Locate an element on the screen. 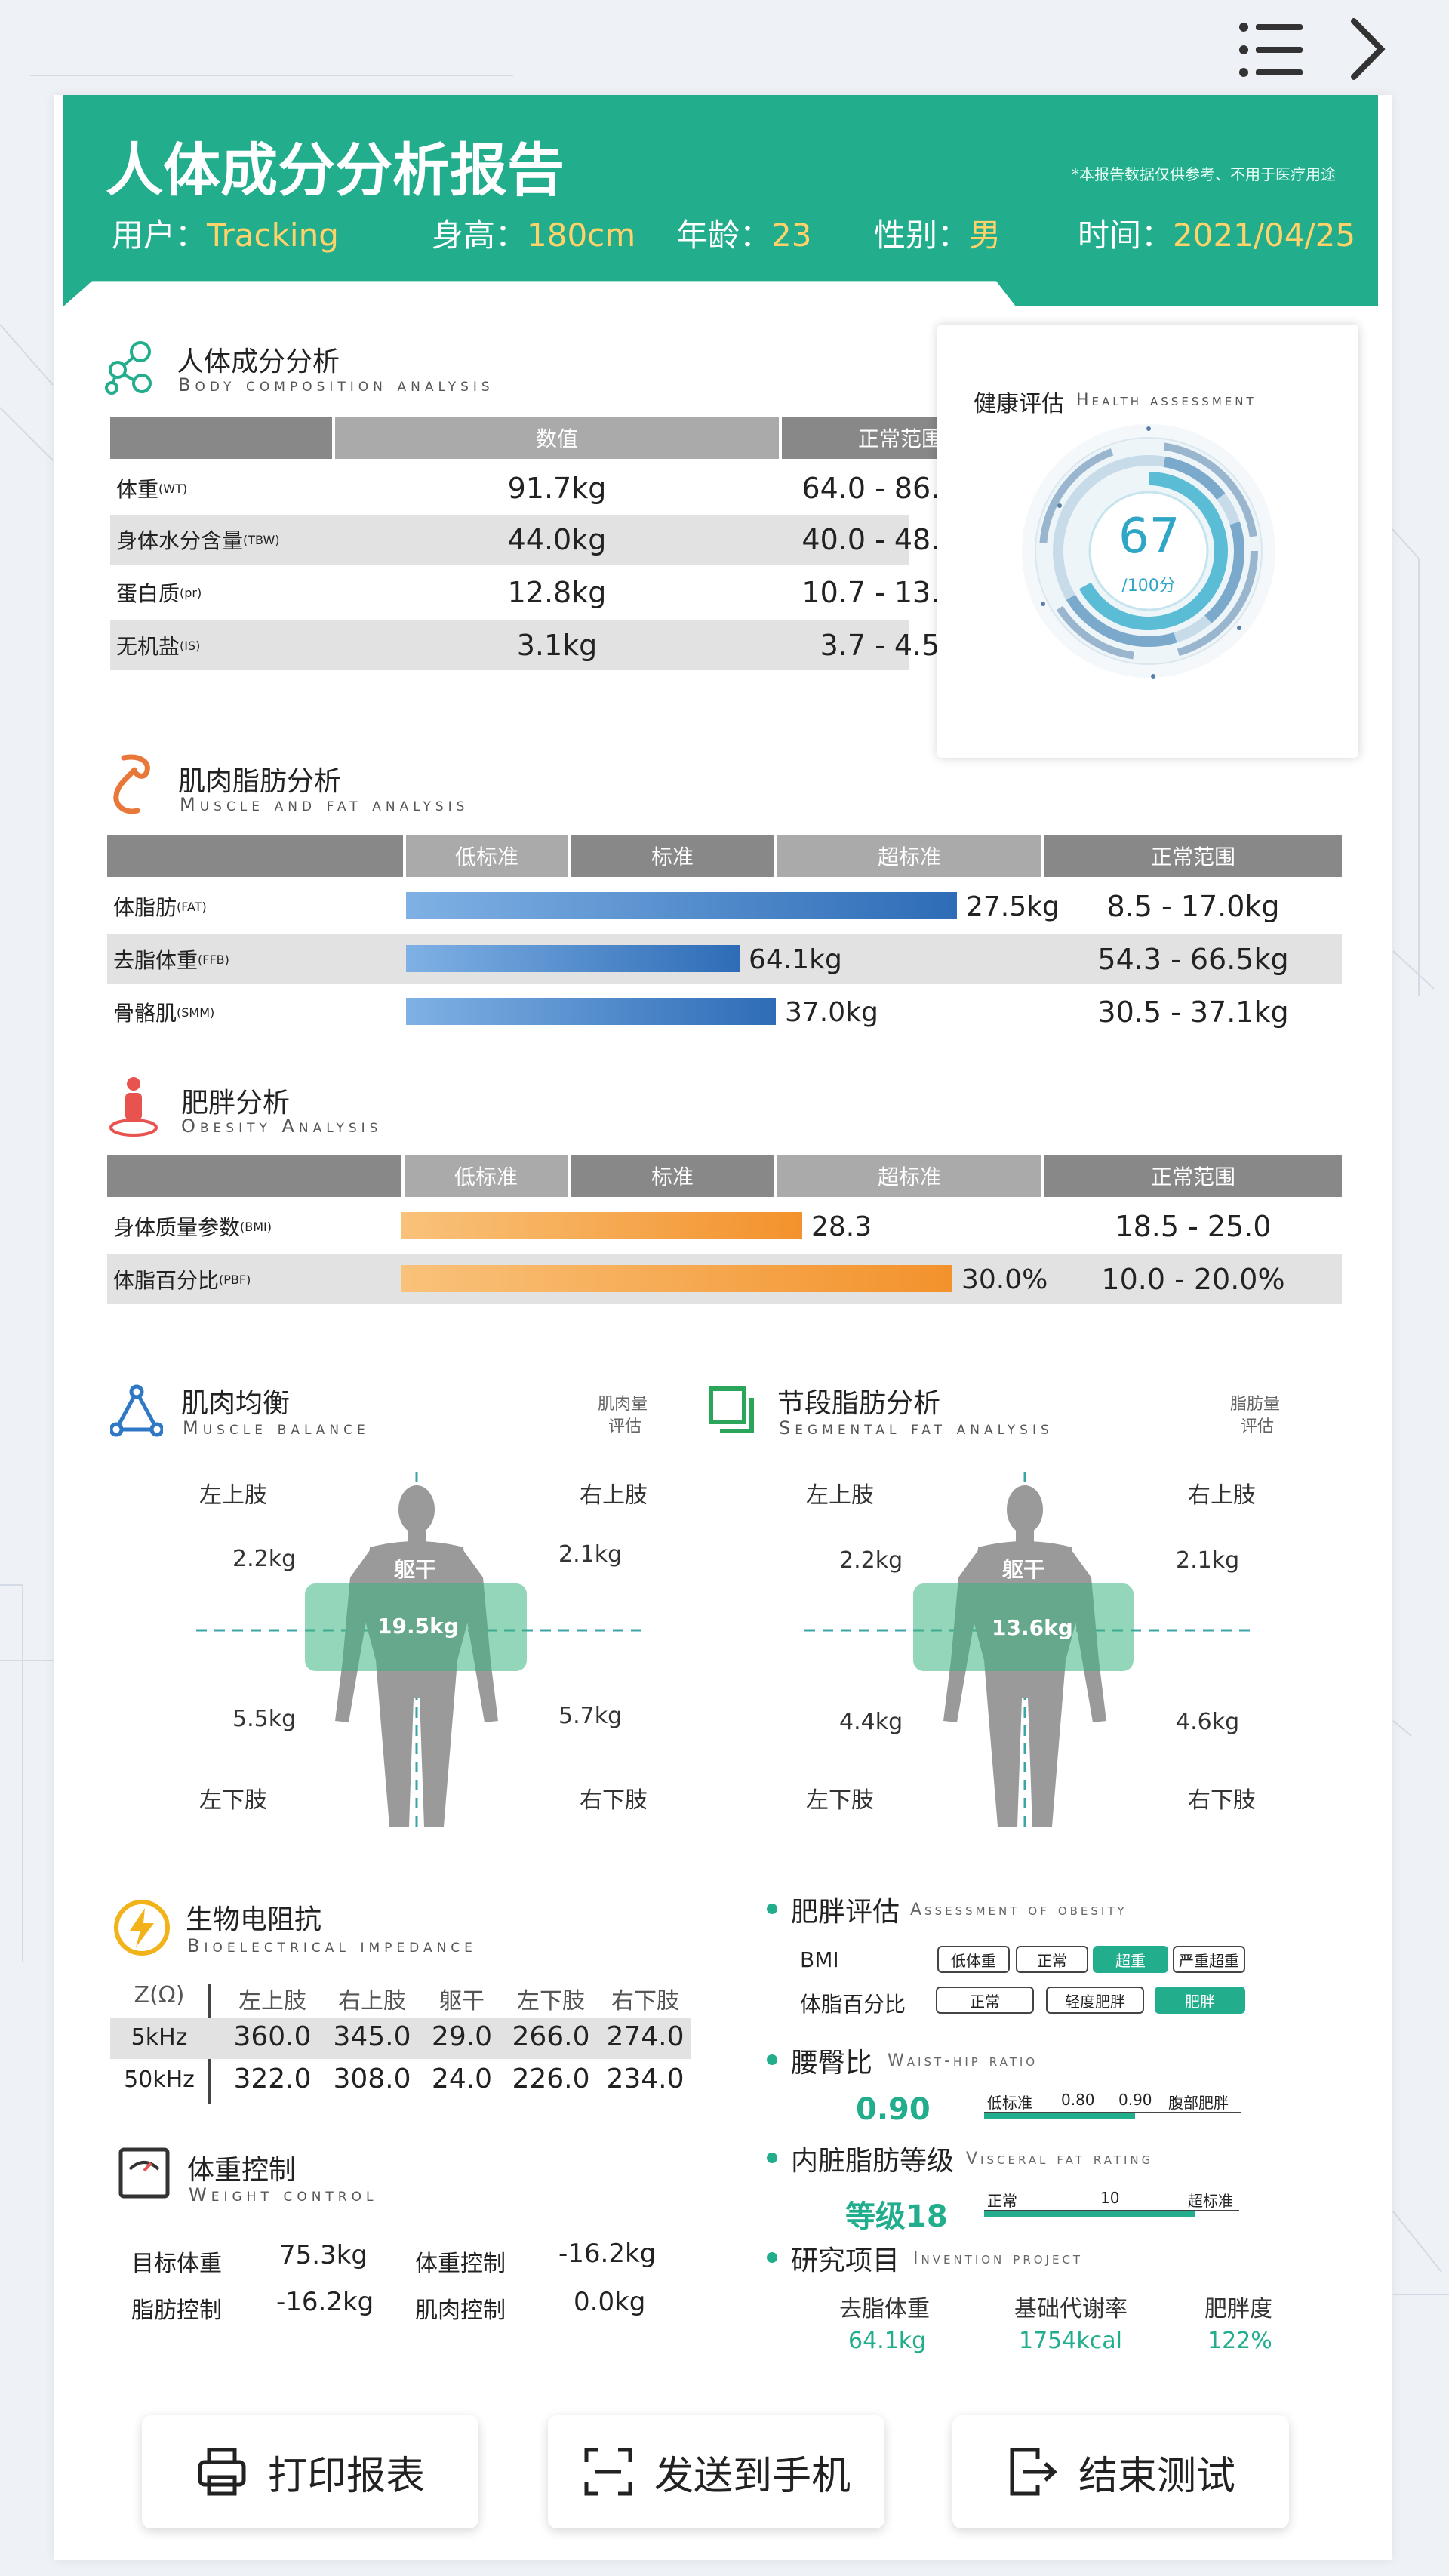 The image size is (1449, 2576). table-row: 体脂肪 (FAT) 27.5kg 8.5 - 17.0kg is located at coordinates (724, 906).